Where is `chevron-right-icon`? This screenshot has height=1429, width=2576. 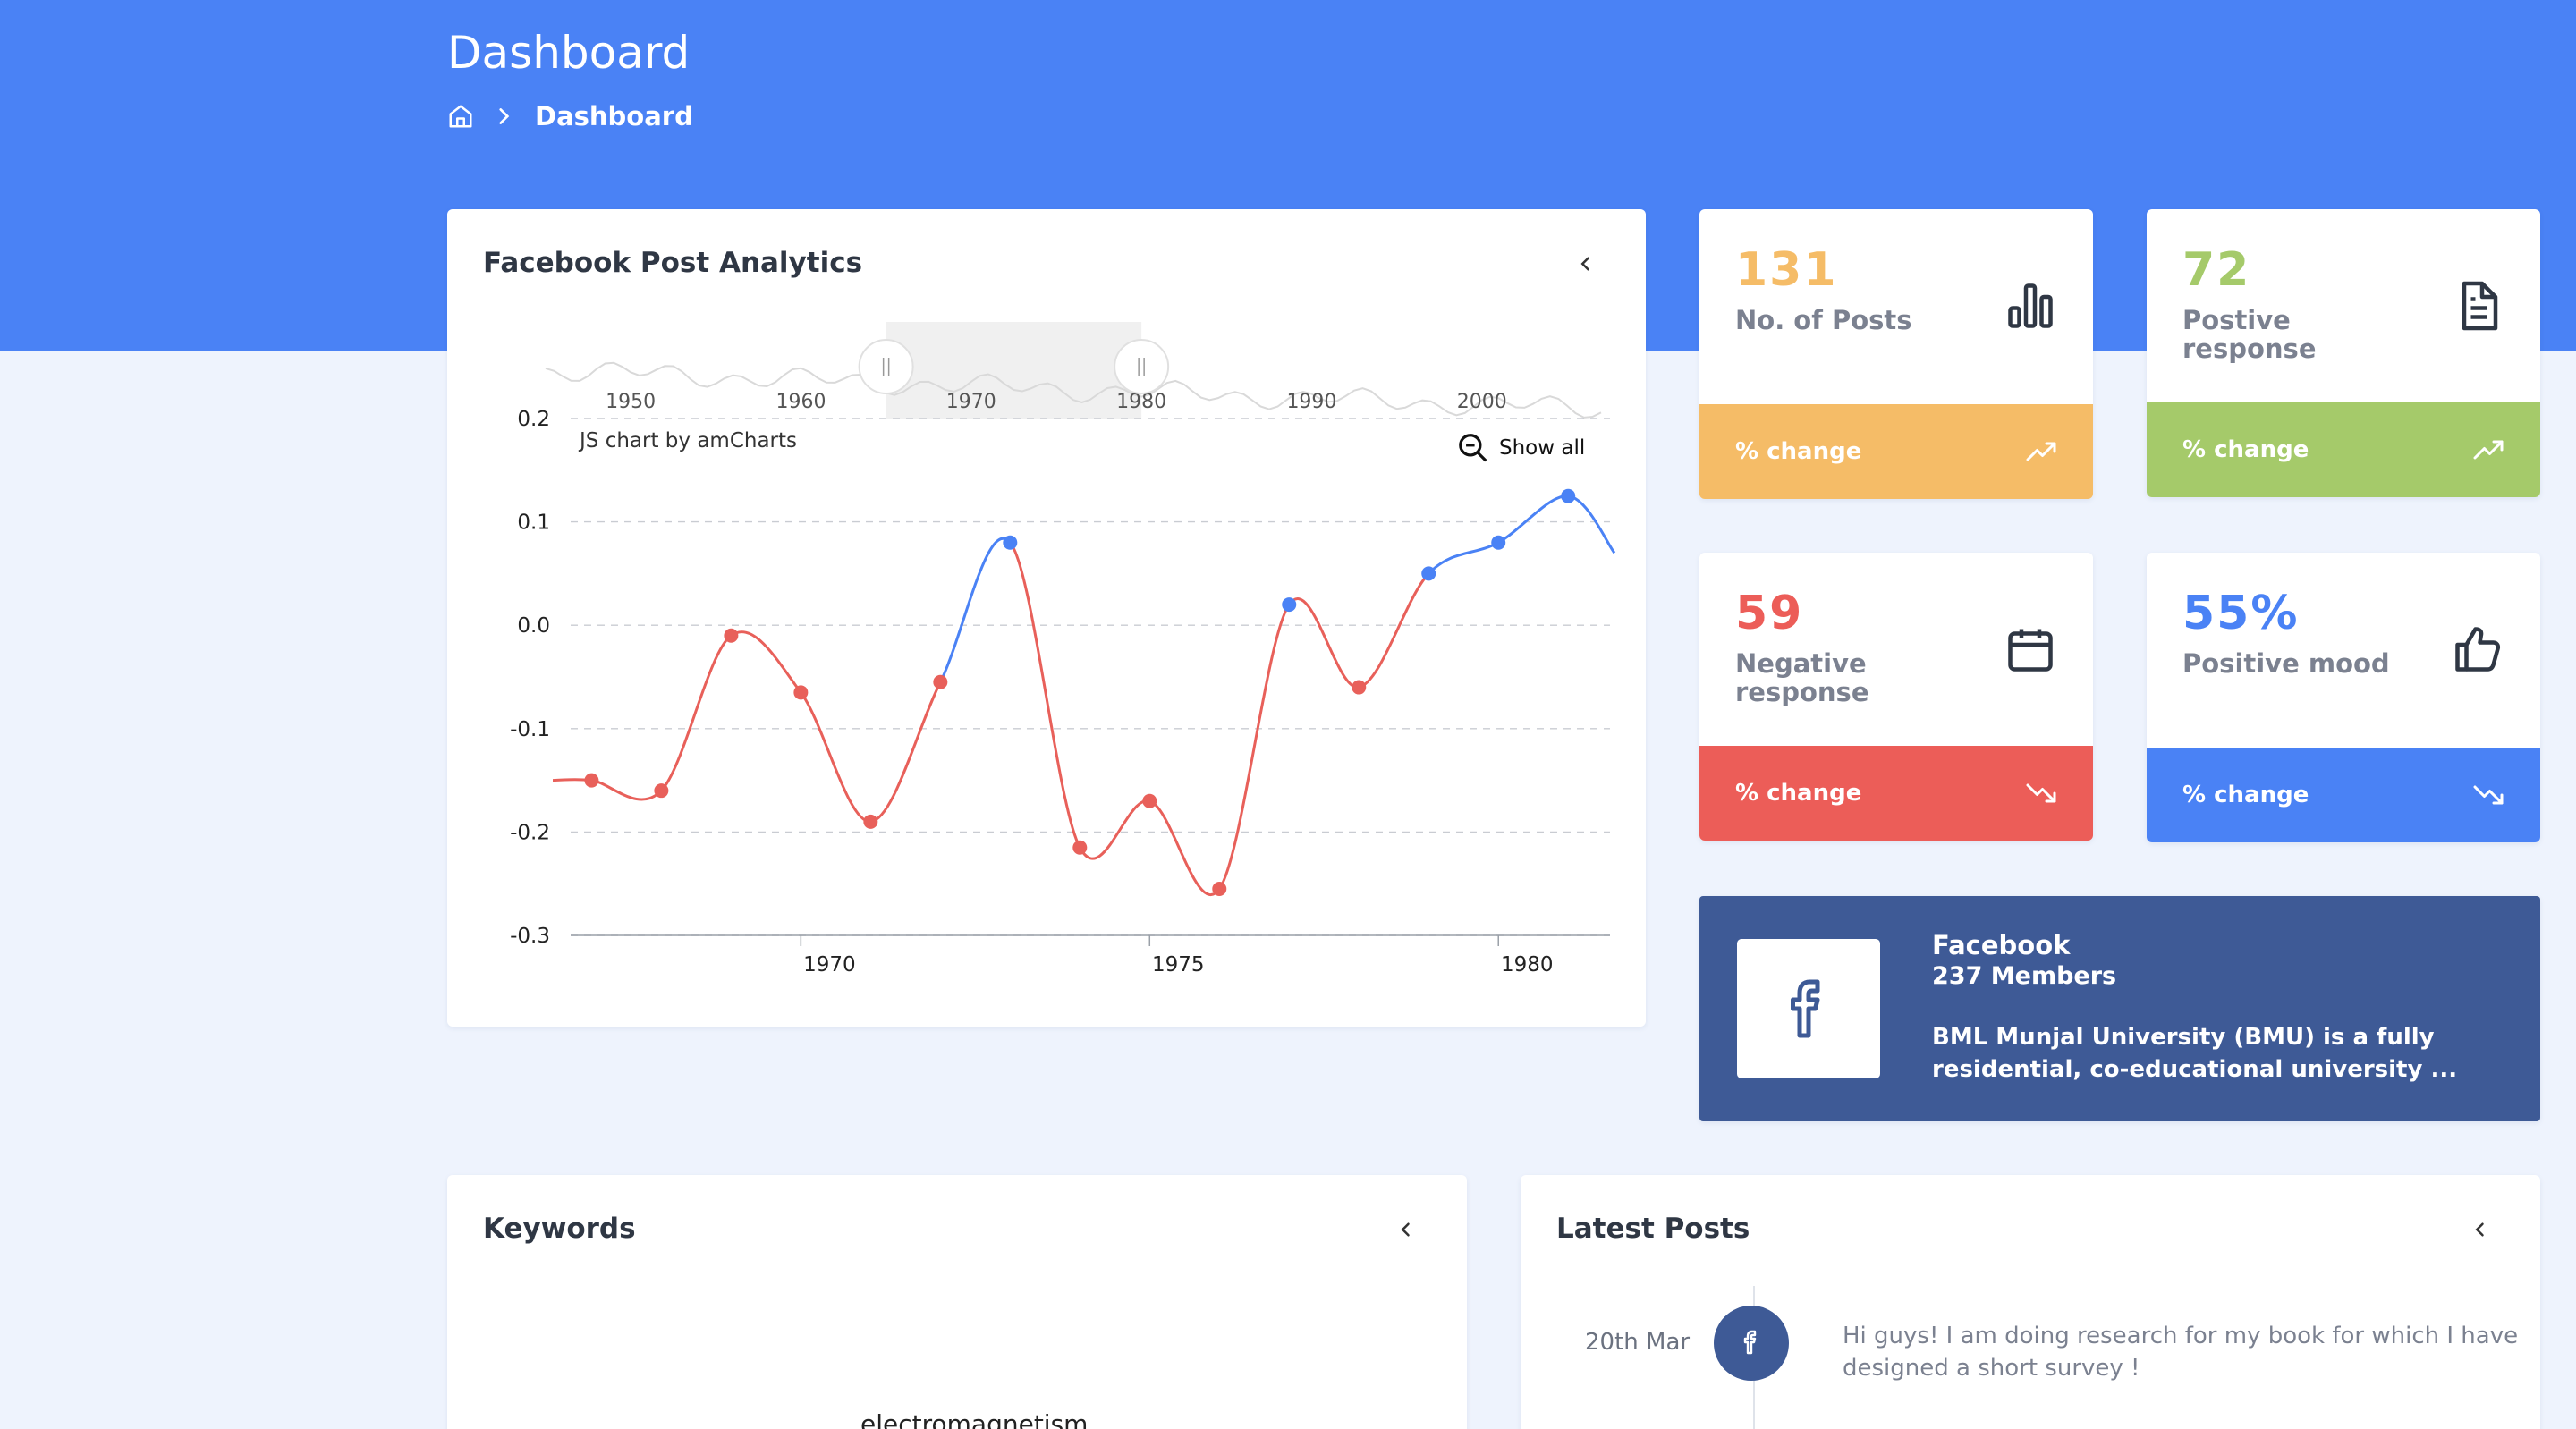
chevron-right-icon is located at coordinates (503, 116).